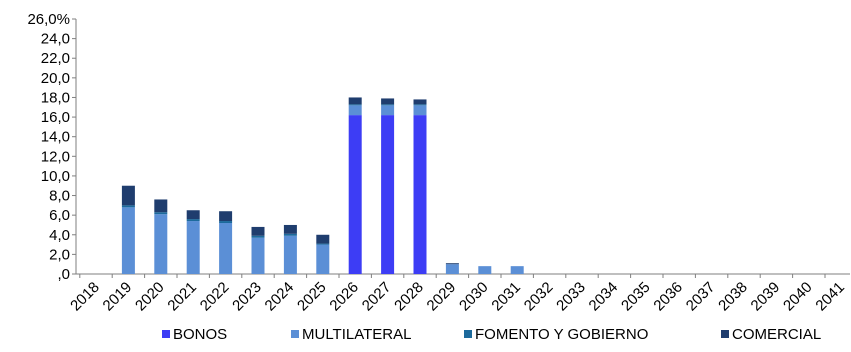 This screenshot has width=851, height=352. Describe the element at coordinates (59, 196) in the screenshot. I see `y-tick-label: 8,0` at that location.